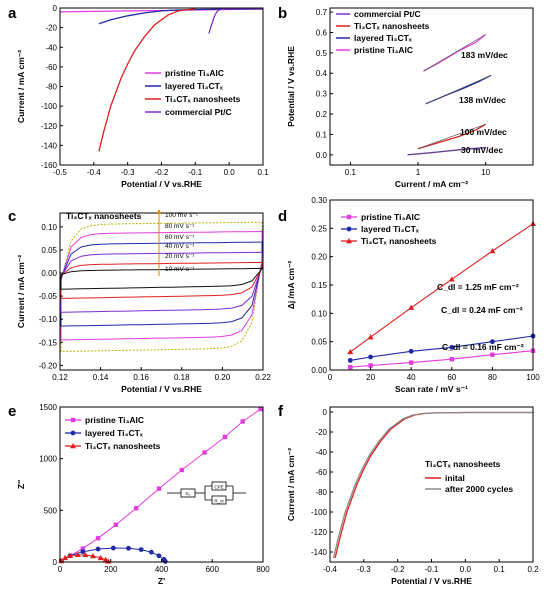 The width and height of the screenshot is (554, 589). I want to click on y-axis-label: Current / mA cm⁻², so click(21, 86).